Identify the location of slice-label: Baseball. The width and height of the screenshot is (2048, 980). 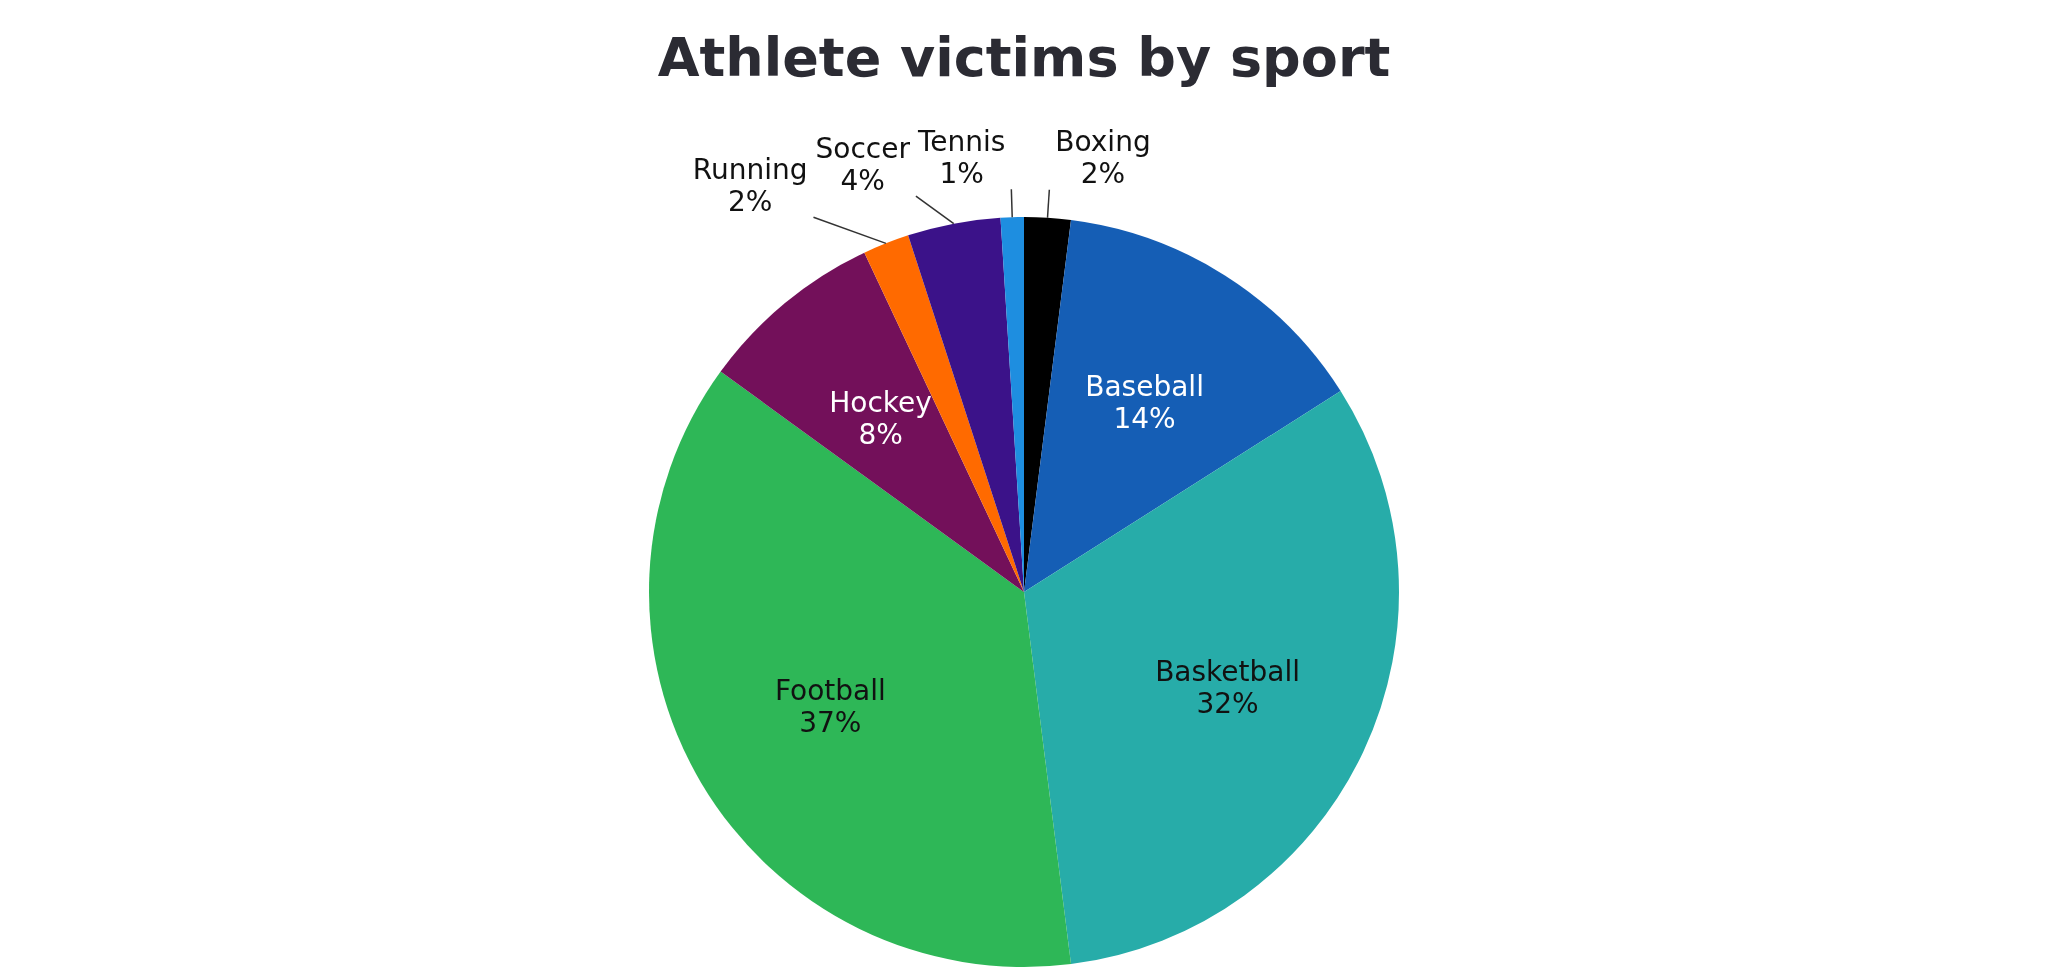
(1144, 386).